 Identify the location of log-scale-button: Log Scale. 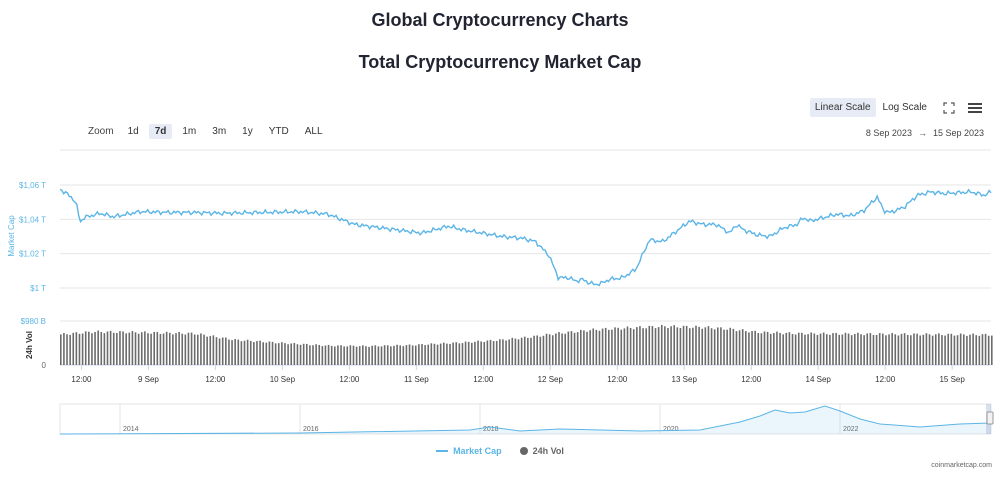
(904, 107).